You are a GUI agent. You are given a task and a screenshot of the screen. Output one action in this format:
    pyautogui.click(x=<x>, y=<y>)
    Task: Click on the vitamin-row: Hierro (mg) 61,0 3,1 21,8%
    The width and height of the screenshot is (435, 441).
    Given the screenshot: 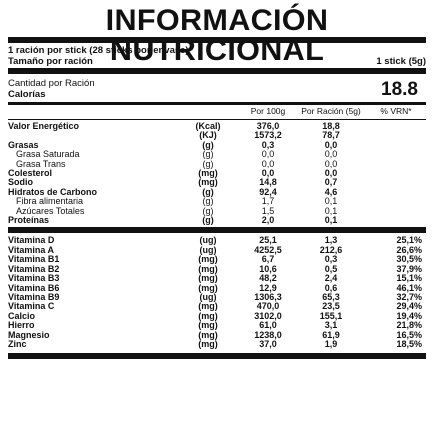 What is the action you would take?
    pyautogui.click(x=217, y=325)
    